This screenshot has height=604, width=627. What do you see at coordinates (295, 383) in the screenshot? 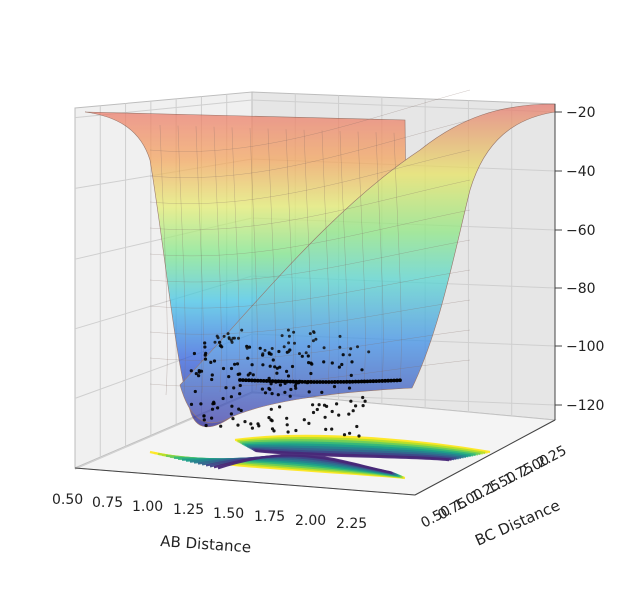
I see `trajectory-points` at bounding box center [295, 383].